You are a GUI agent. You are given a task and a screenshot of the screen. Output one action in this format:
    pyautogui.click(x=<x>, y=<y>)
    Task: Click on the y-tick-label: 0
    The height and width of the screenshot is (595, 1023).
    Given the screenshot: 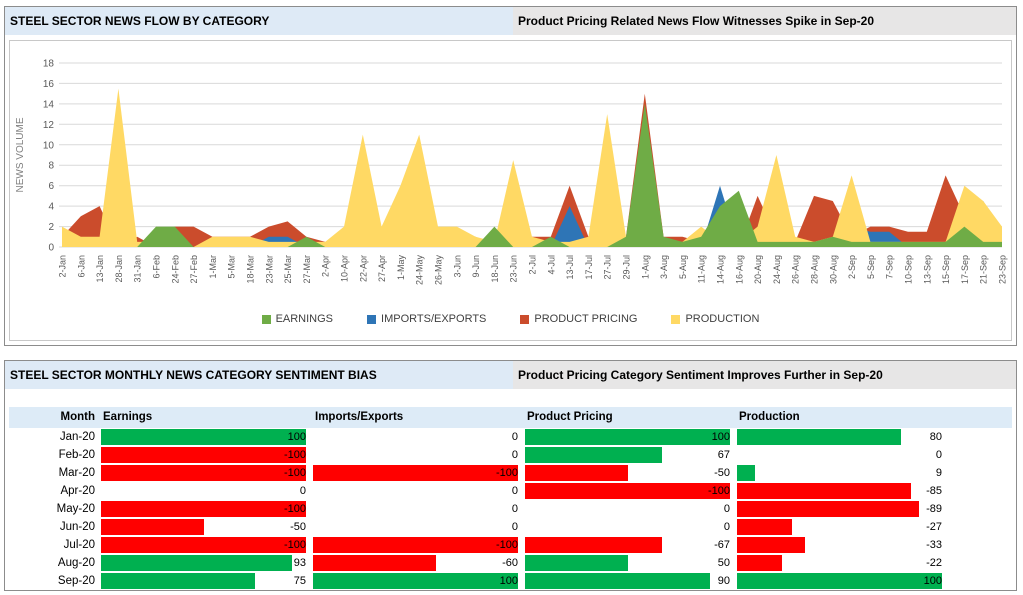 What is the action you would take?
    pyautogui.click(x=51, y=248)
    